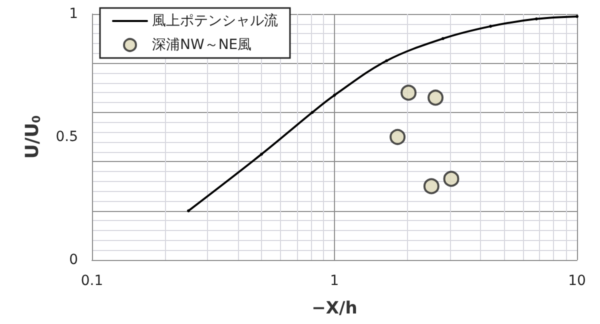  What do you see at coordinates (92, 281) in the screenshot?
I see `x-tick-label: 0.1` at bounding box center [92, 281].